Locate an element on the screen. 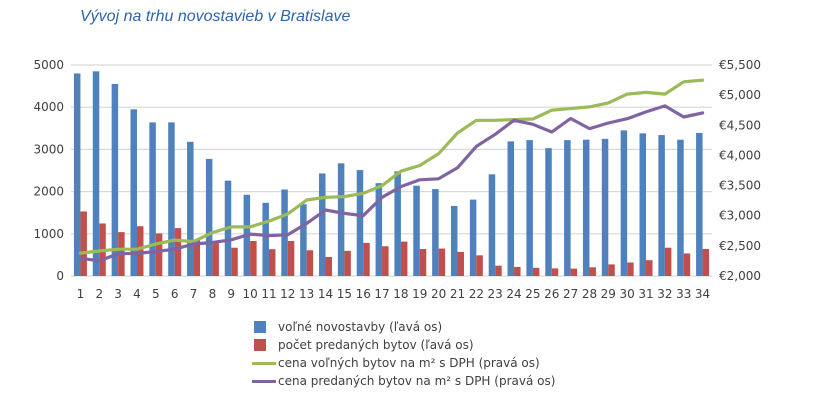 The image size is (826, 414). x-tick-label: 34 is located at coordinates (702, 294).